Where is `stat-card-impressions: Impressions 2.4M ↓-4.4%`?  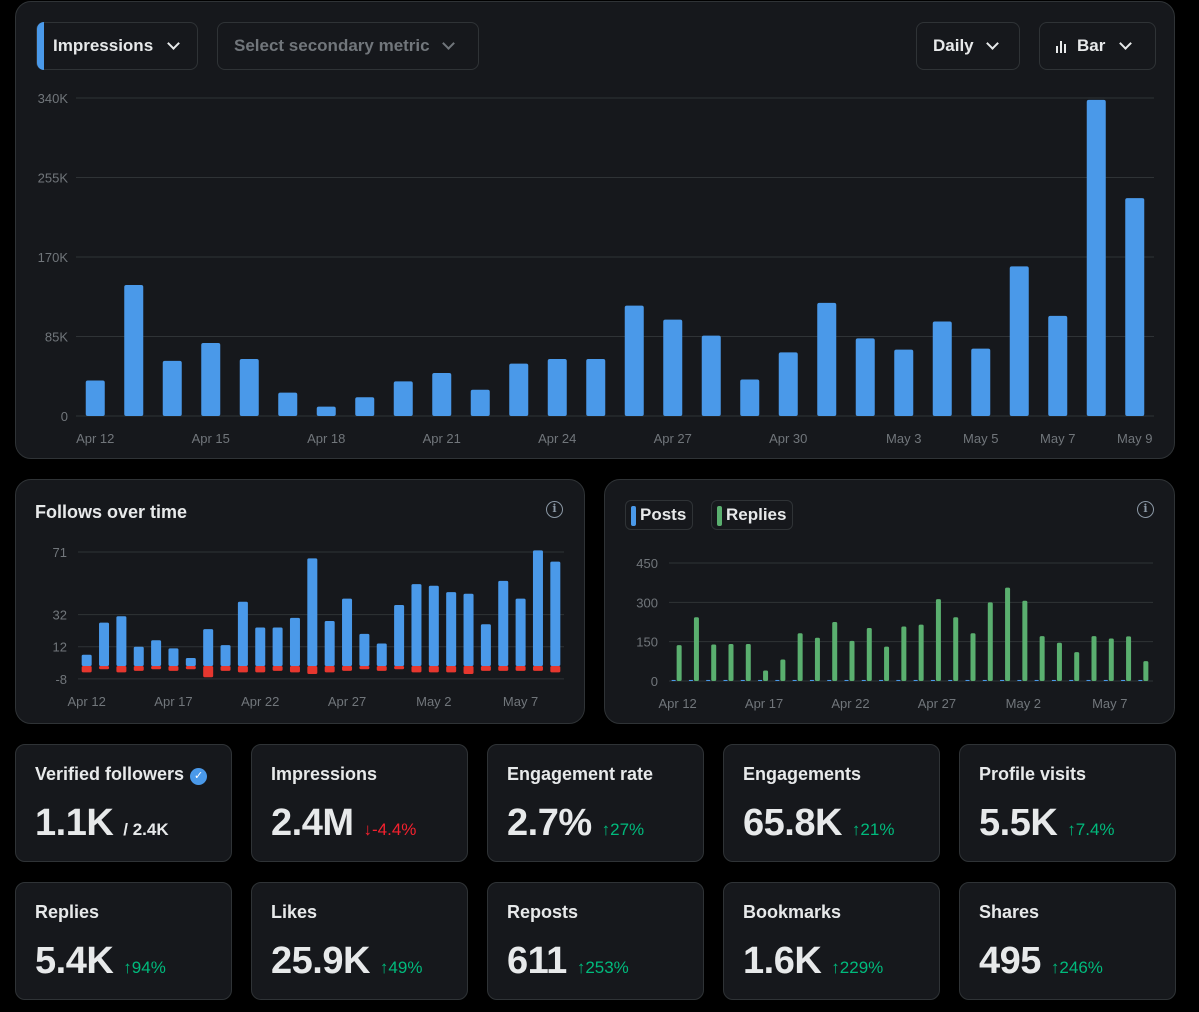
stat-card-impressions: Impressions 2.4M ↓-4.4% is located at coordinates (359, 803).